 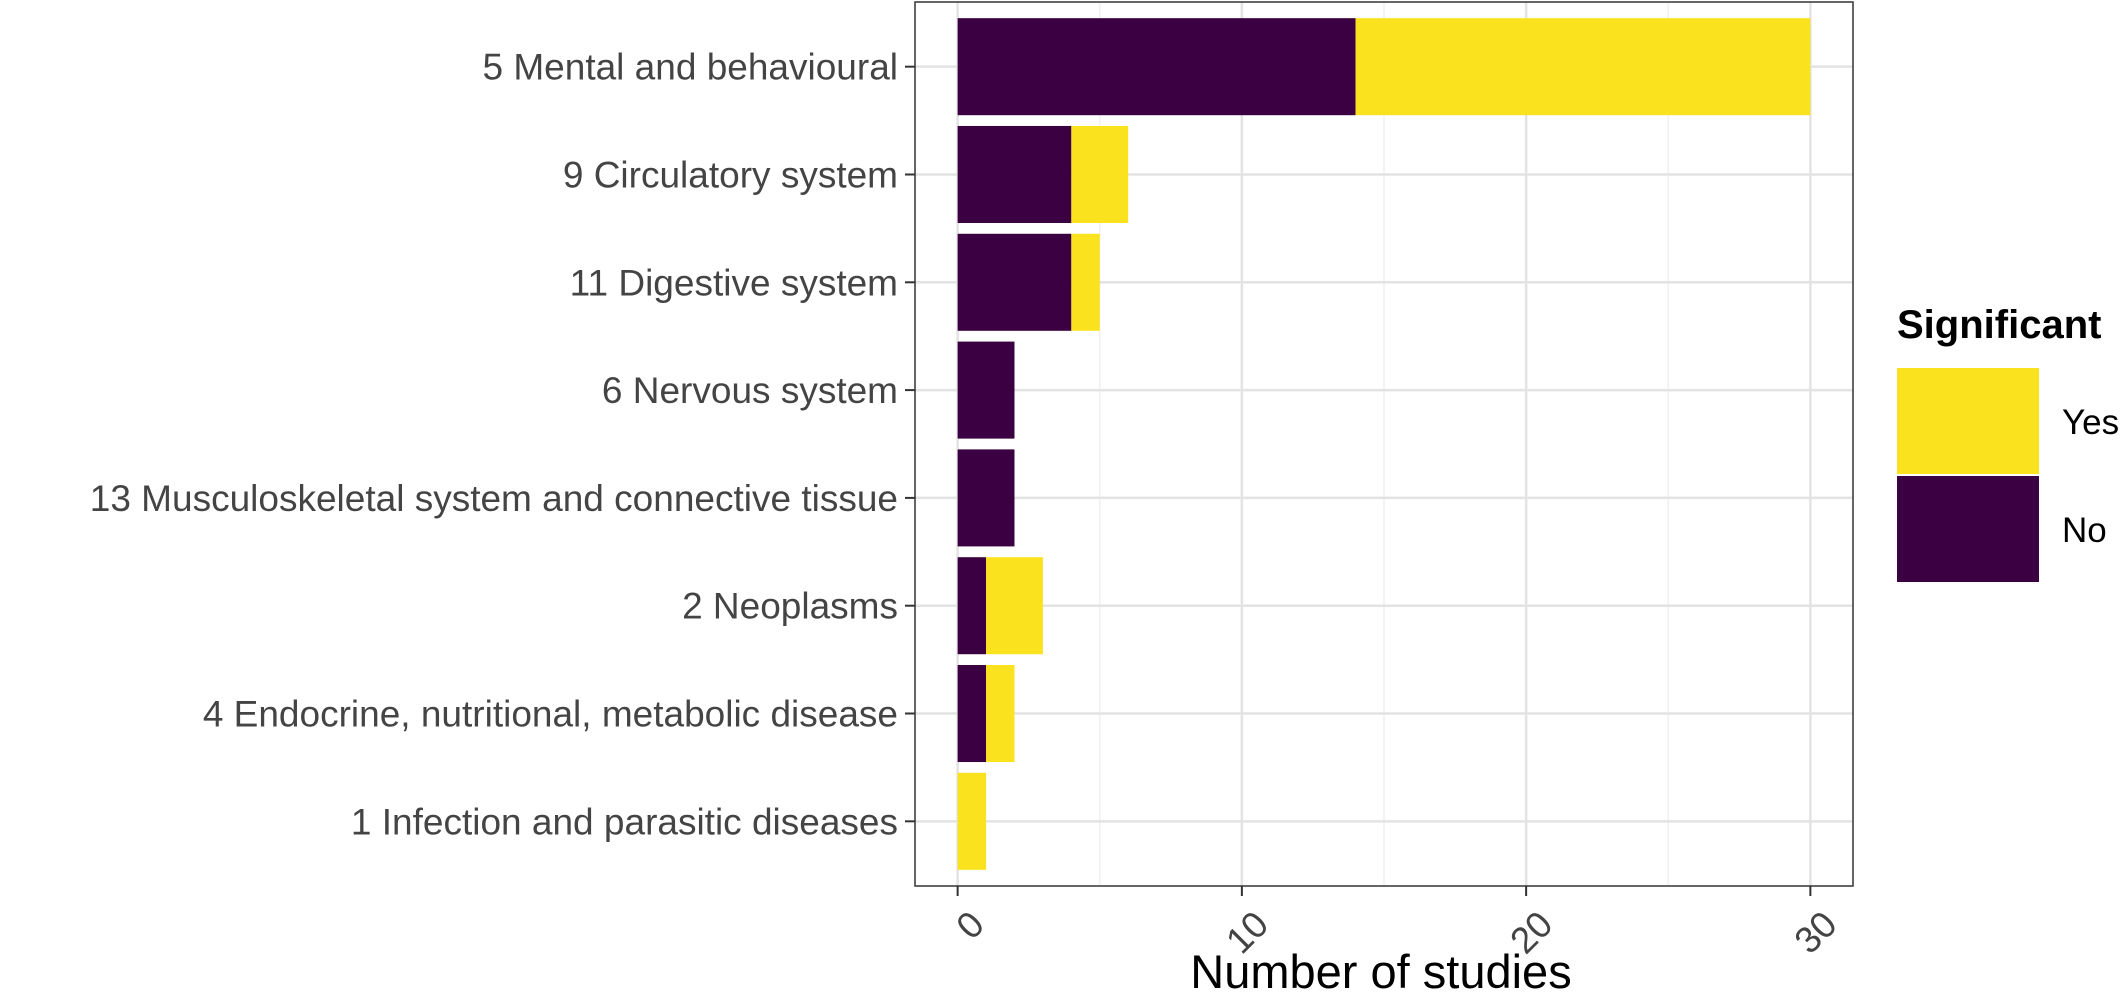 I want to click on y-tick-label: 6 Nervous system, so click(x=750, y=390).